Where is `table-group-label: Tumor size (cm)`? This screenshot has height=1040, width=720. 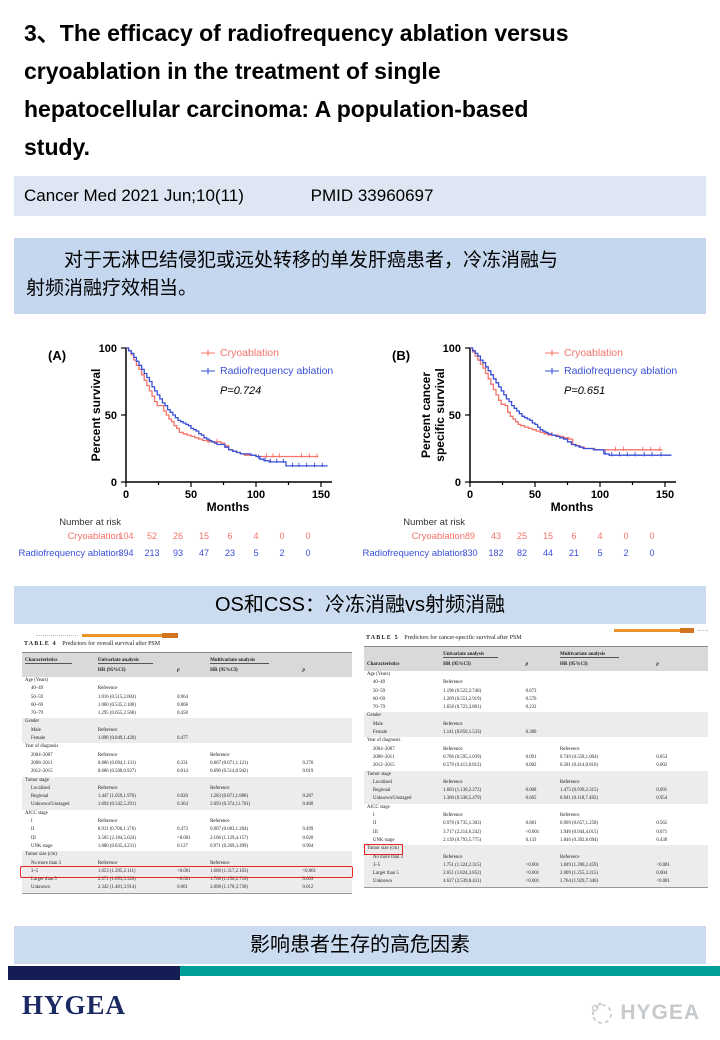
table-group-label: Tumor size (cm) is located at coordinates (383, 849).